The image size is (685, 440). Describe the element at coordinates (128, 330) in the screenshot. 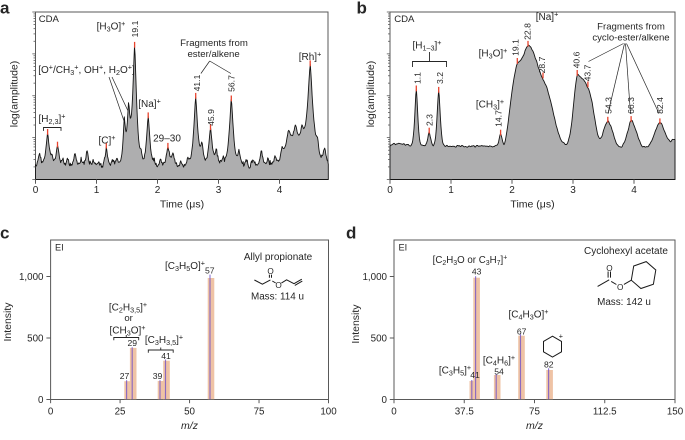

I see `svg-text: [CH3O]+` at that location.